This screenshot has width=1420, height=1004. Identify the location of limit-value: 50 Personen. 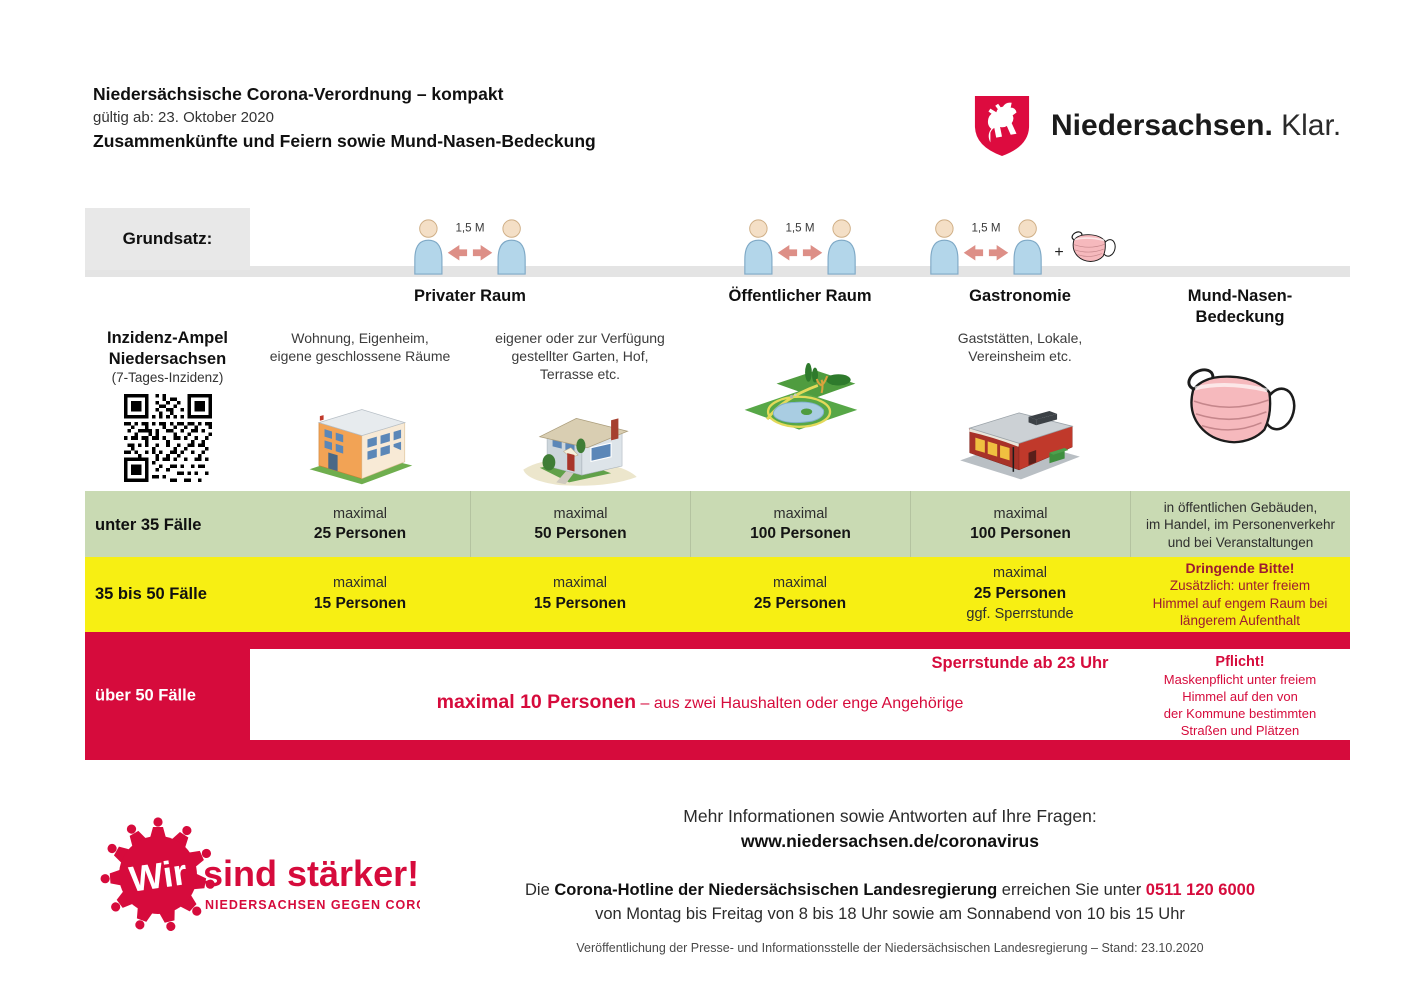
(580, 534).